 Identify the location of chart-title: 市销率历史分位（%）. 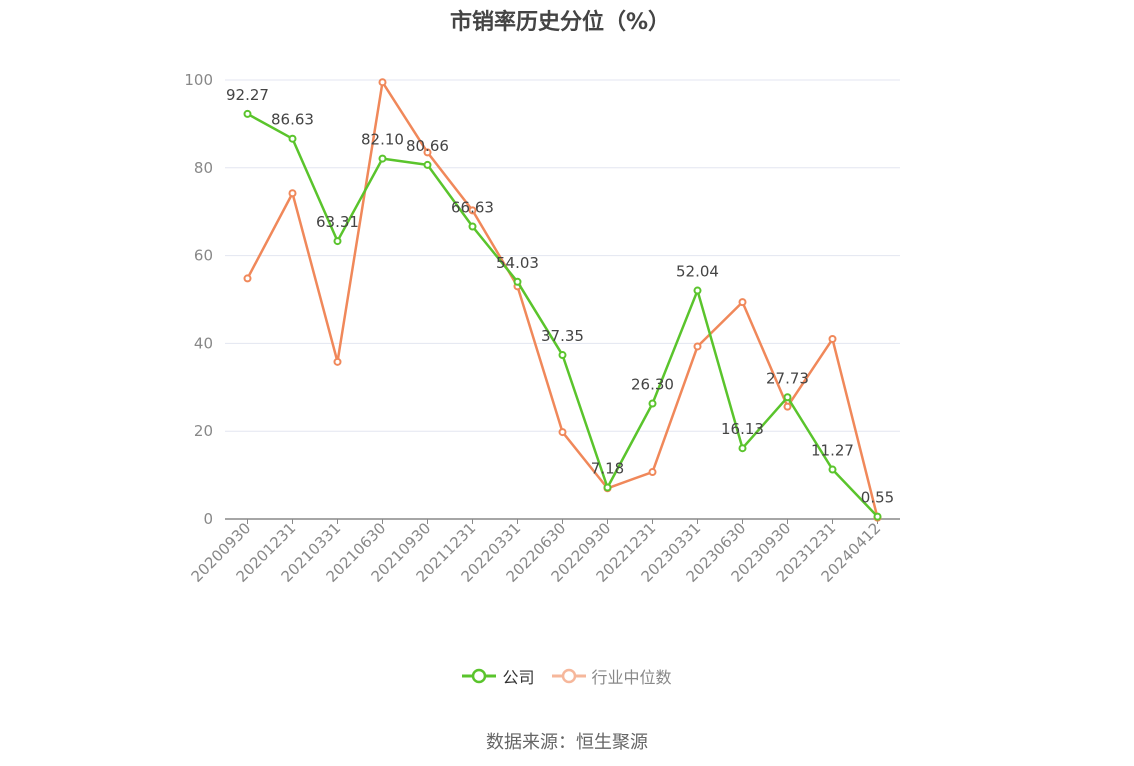
(560, 22).